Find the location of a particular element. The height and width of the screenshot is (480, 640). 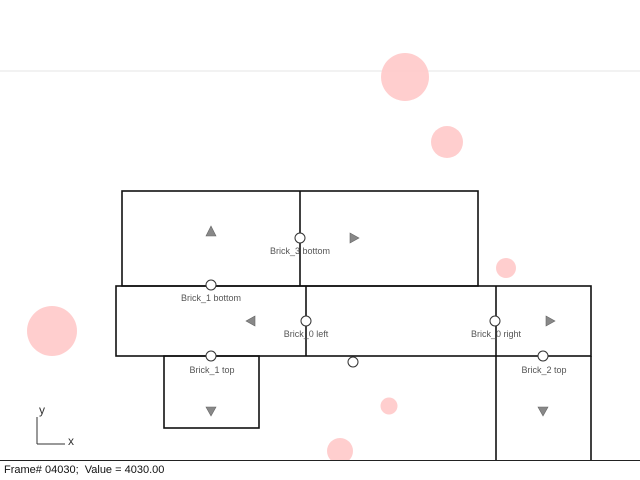

joint-brick3-bottom is located at coordinates (300, 238).